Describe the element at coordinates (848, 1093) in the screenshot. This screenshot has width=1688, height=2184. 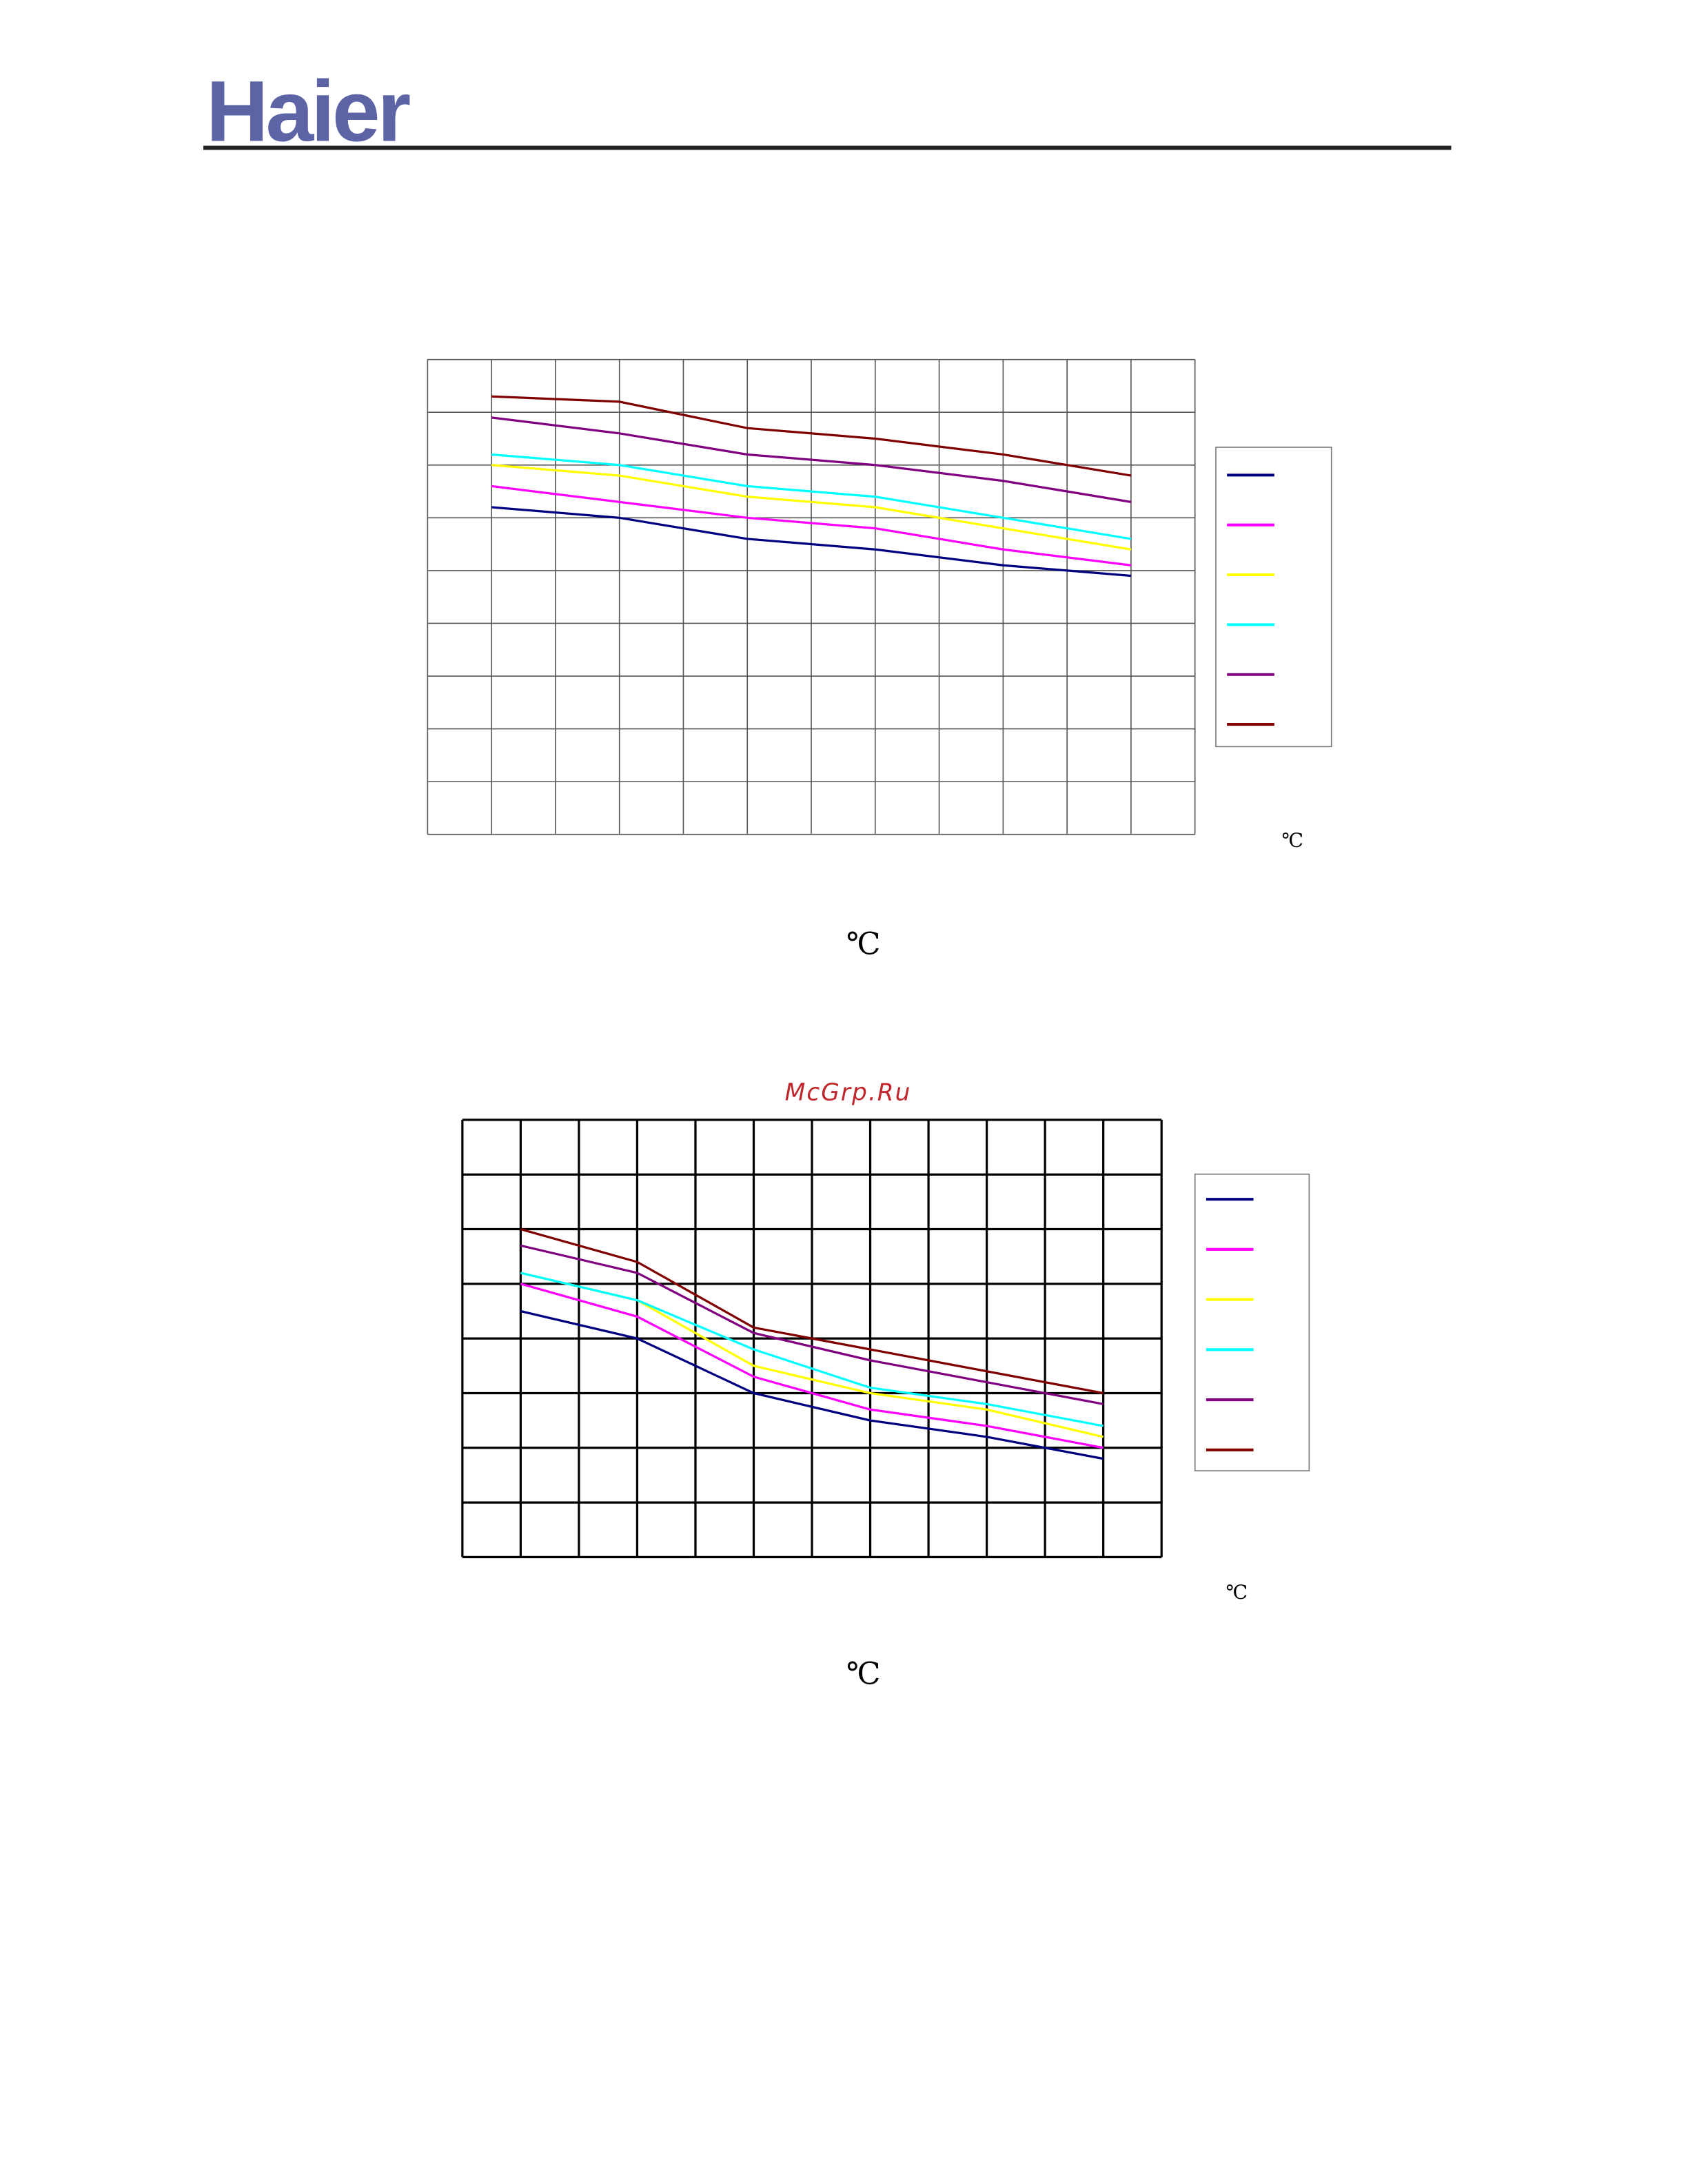
I see `watermark: McGrp.Ru` at that location.